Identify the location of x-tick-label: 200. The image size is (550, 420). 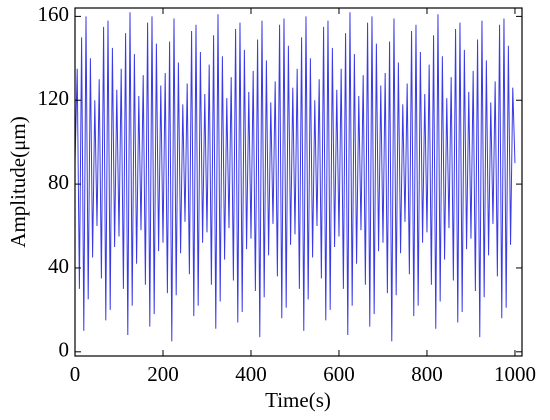
(163, 374).